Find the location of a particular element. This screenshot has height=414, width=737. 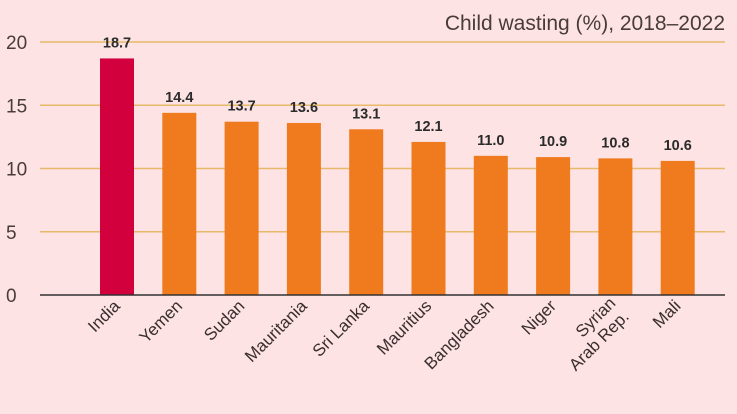

category-label-line: Sudan is located at coordinates (224, 320).